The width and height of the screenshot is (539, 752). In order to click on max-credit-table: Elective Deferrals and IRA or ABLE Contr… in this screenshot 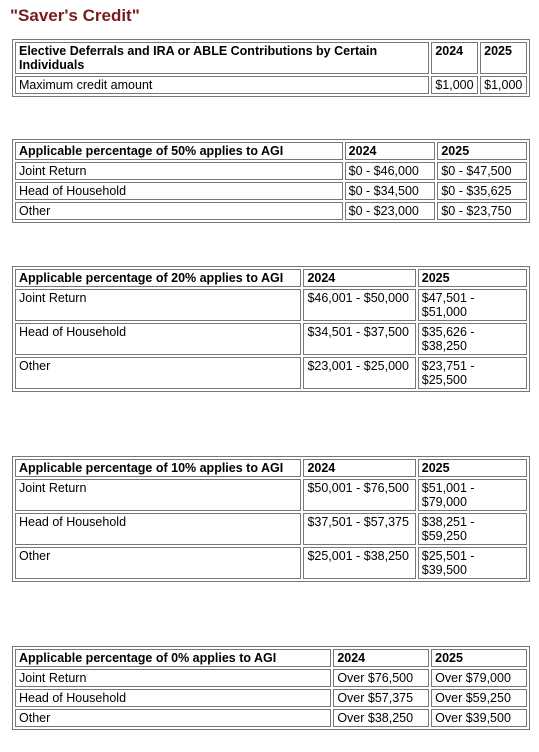, I will do `click(271, 68)`.